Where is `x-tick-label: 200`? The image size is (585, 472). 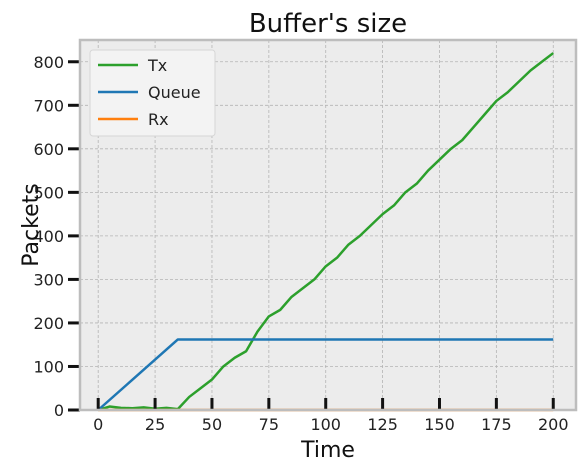 x-tick-label: 200 is located at coordinates (553, 424).